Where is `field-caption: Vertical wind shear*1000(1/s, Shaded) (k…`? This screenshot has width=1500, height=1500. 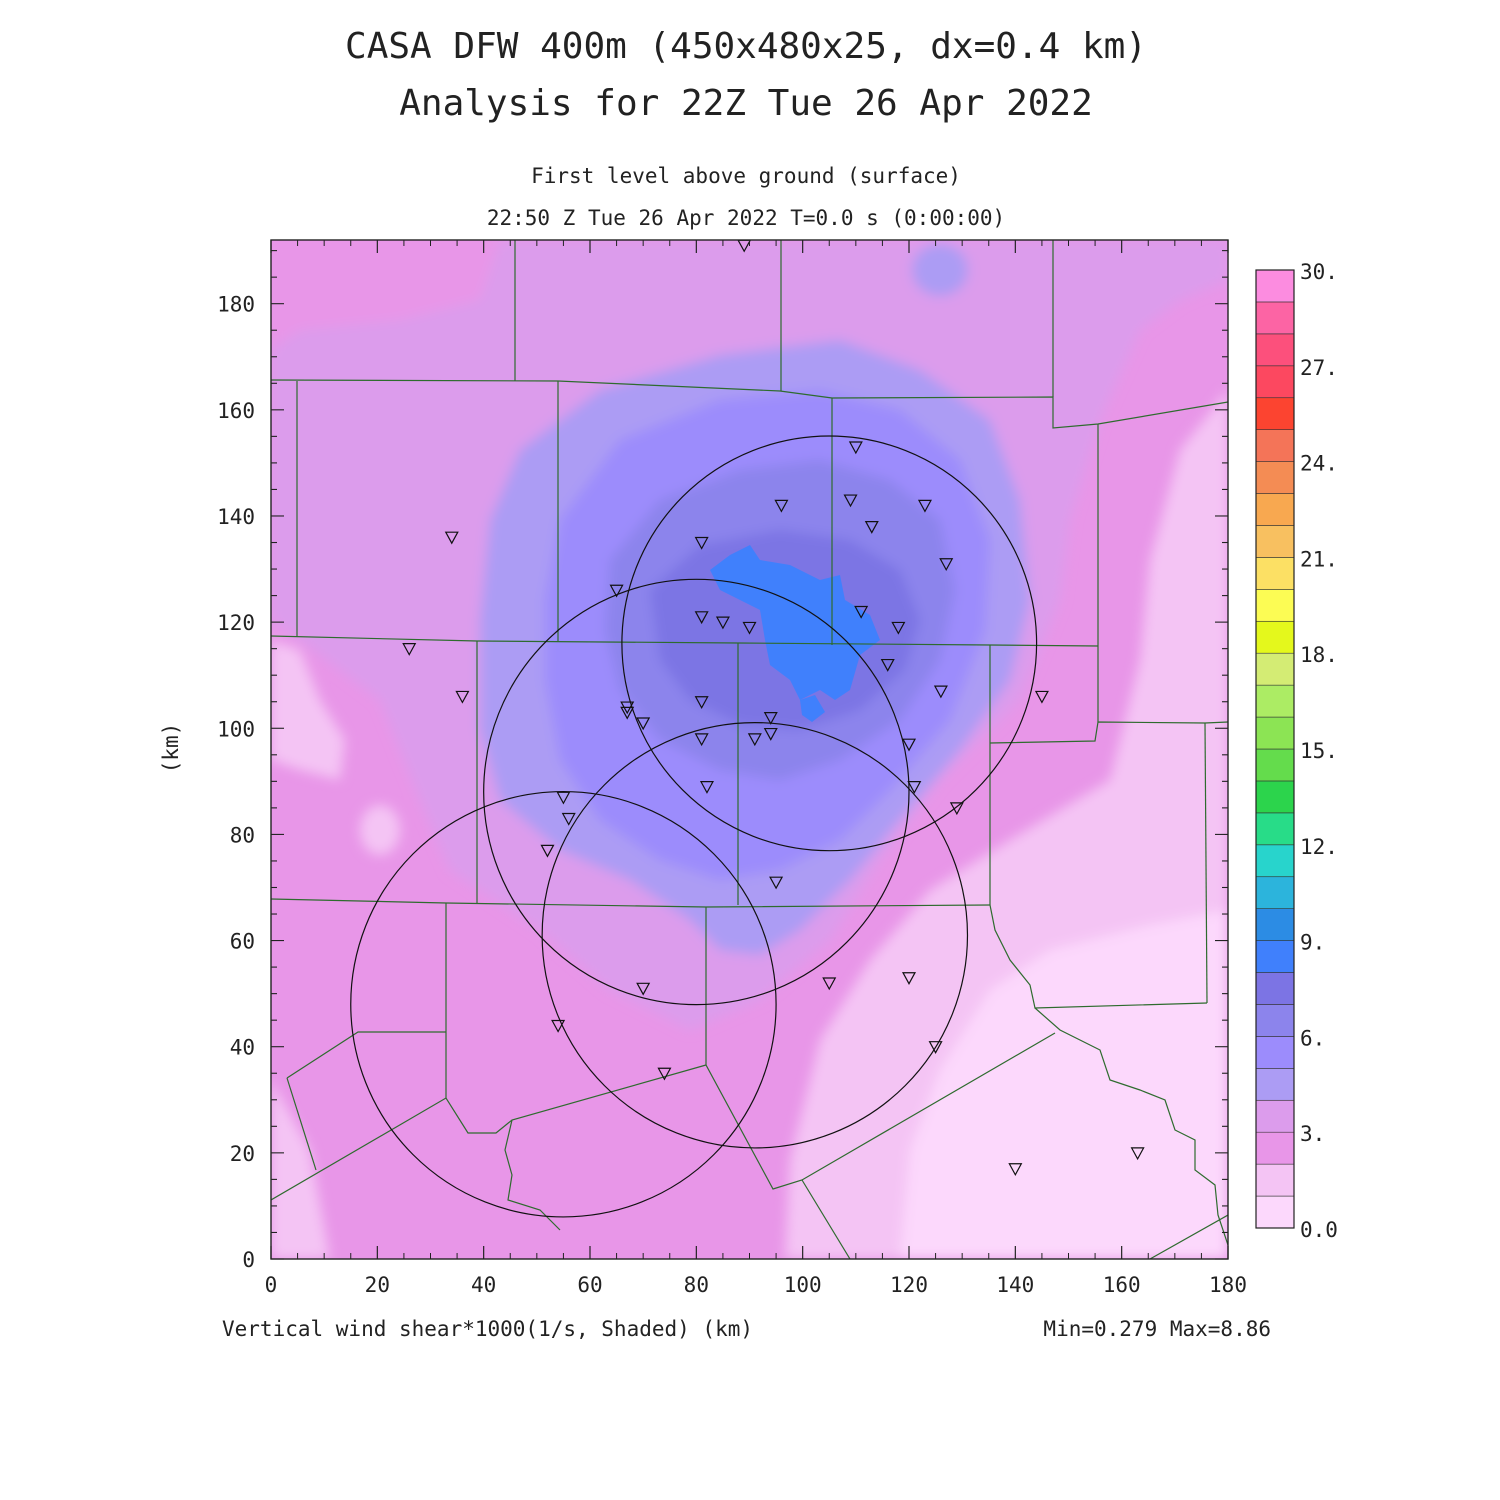 field-caption: Vertical wind shear*1000(1/s, Shaded) (k… is located at coordinates (487, 1329).